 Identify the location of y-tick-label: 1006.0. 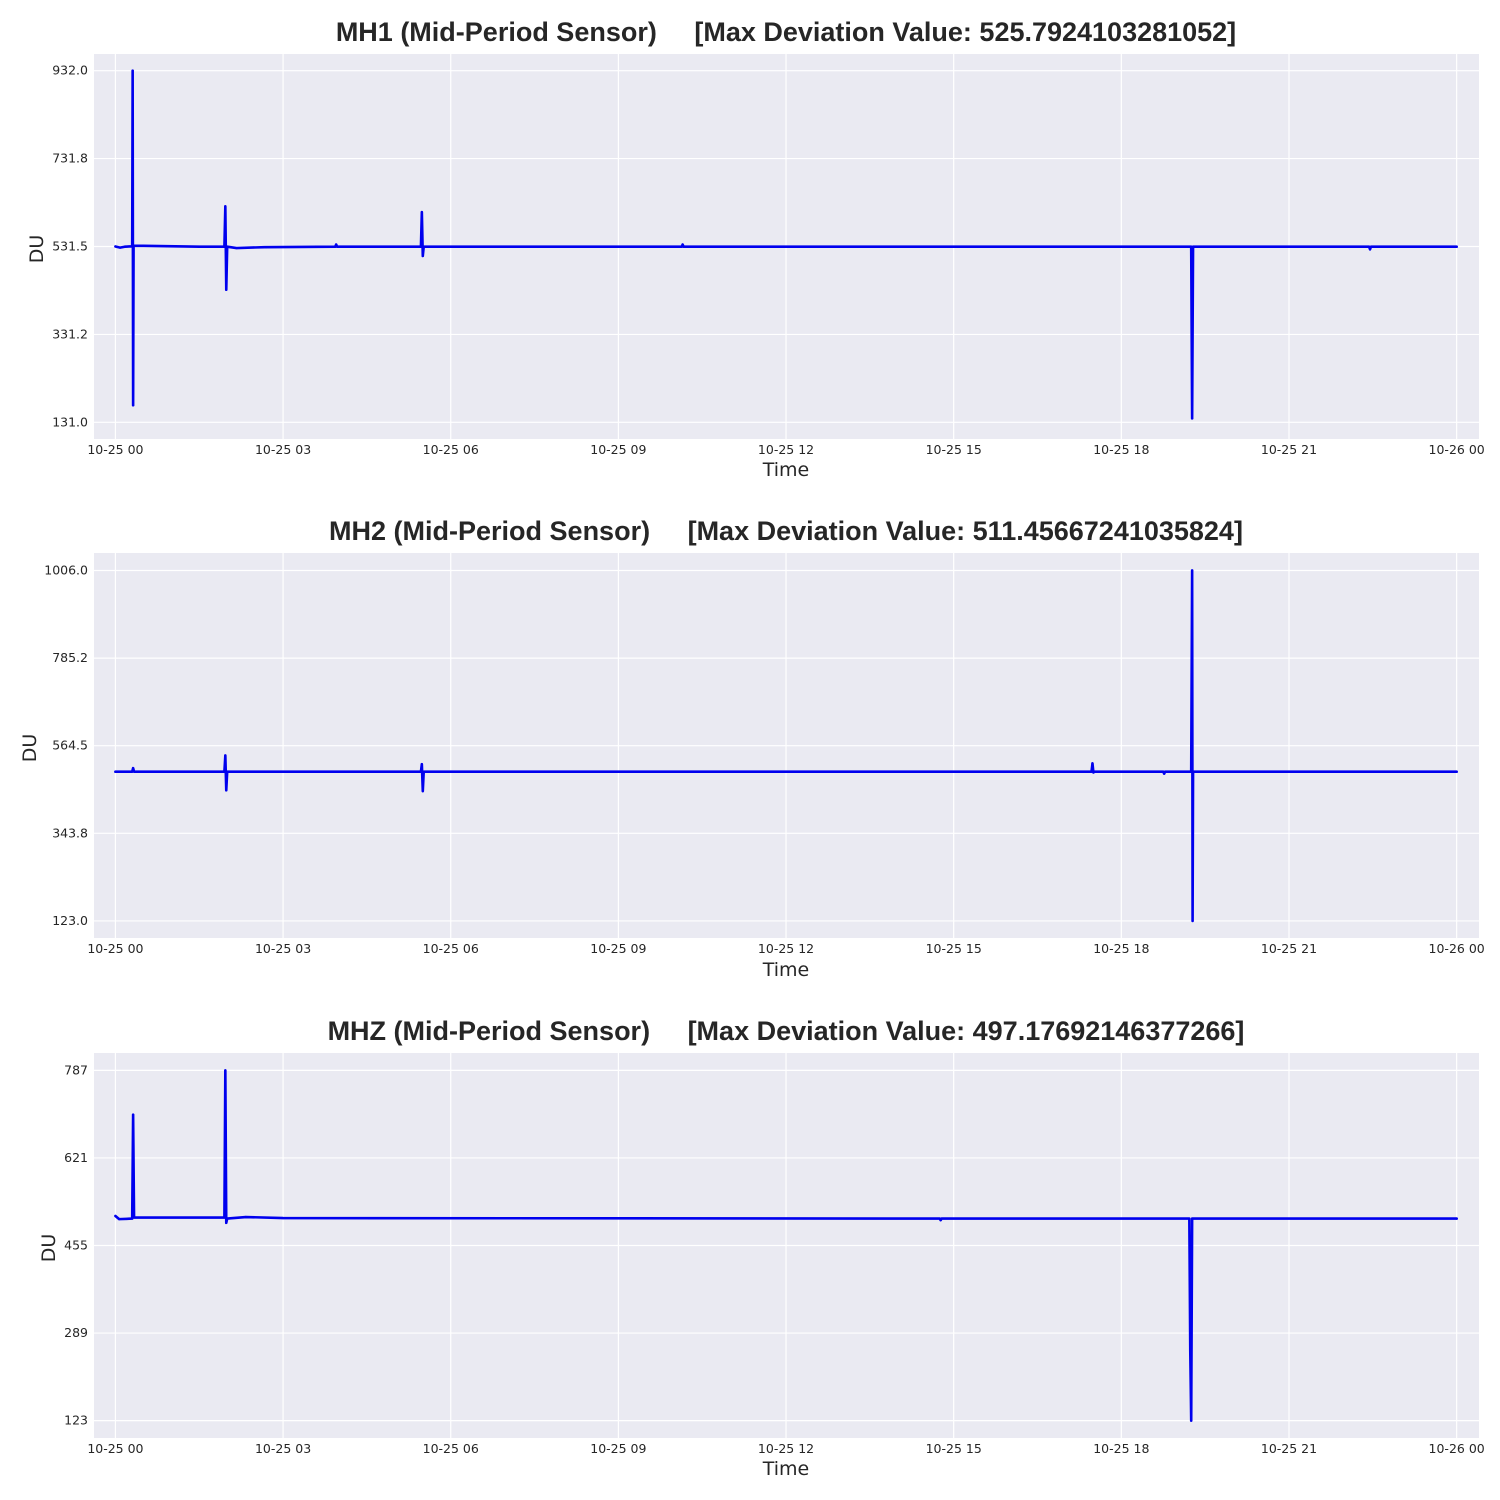
(66, 569).